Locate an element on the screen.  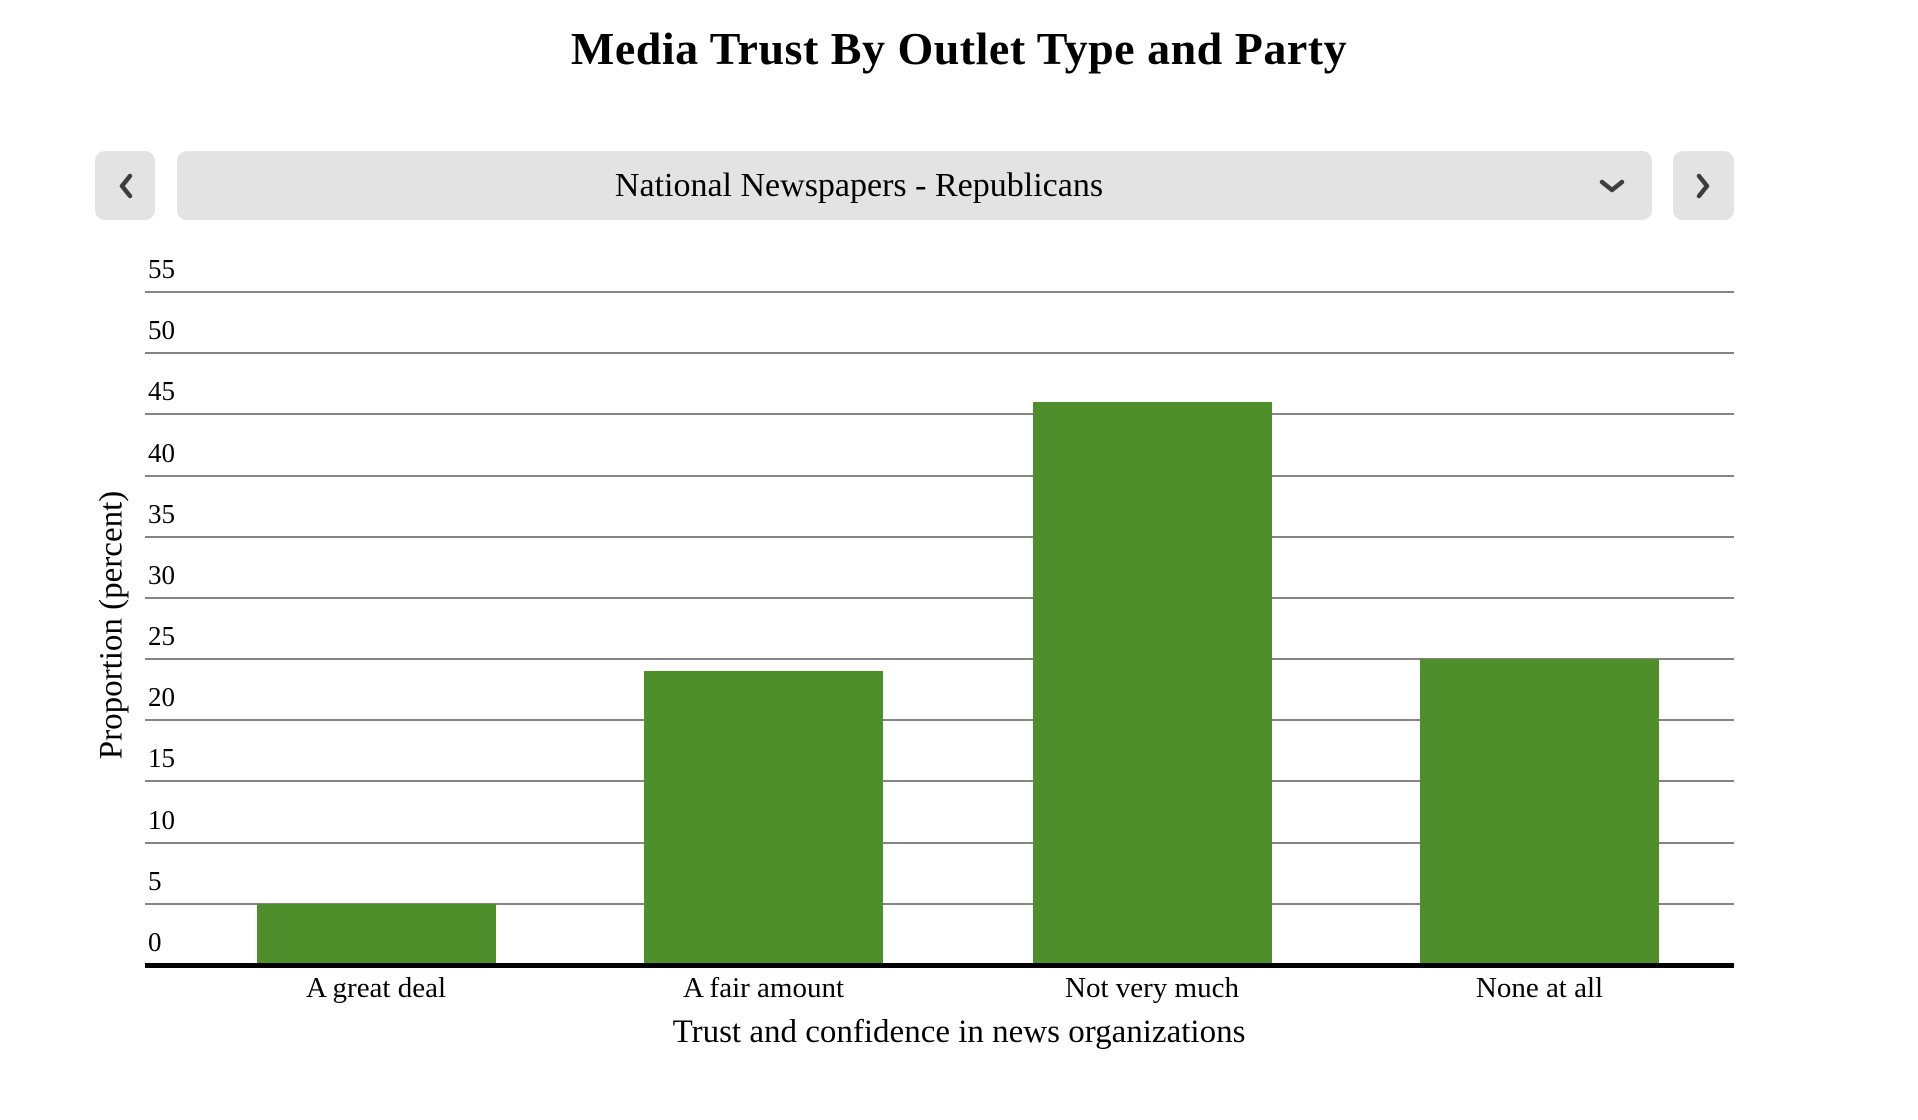
page-title: Media Trust By Outlet Type and Party is located at coordinates (959, 48).